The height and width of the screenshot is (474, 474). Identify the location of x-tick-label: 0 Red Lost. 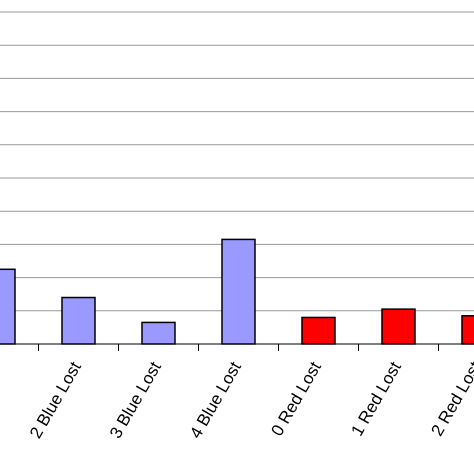
(296, 398).